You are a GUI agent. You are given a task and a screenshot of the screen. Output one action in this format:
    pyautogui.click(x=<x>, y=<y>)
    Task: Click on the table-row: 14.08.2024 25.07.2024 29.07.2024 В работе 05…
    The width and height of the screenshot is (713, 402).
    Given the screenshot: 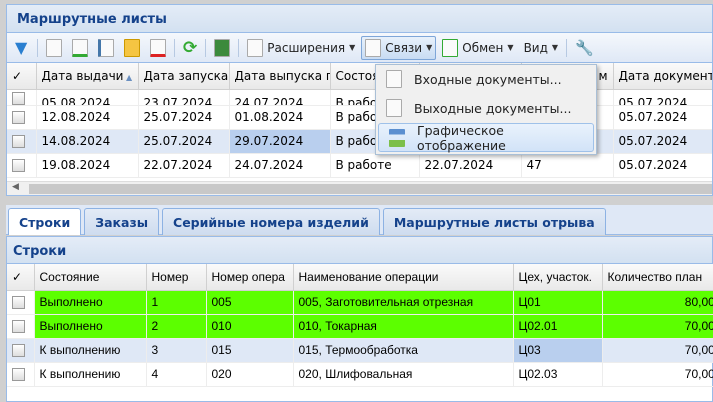 What is the action you would take?
    pyautogui.click(x=359, y=141)
    